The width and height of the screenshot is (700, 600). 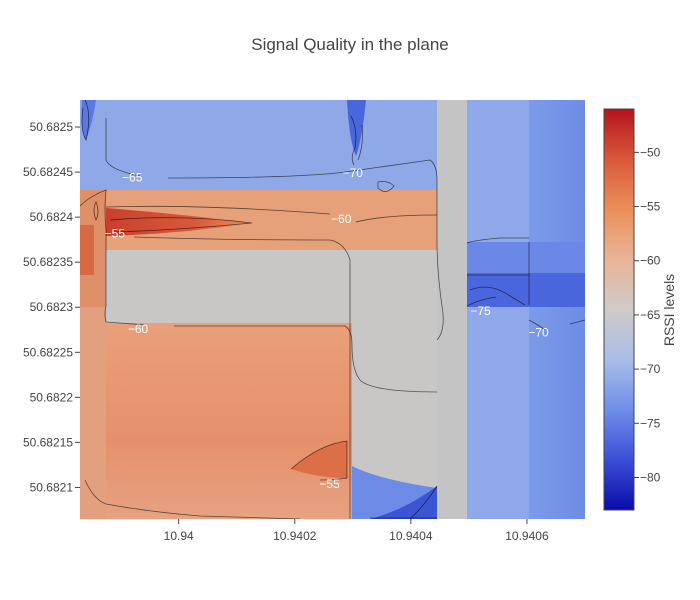 I want to click on colorbar-tick-label: −65, so click(x=650, y=315).